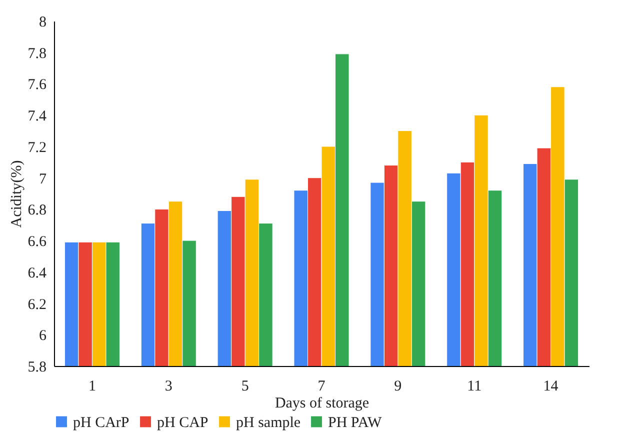  I want to click on legend-label: pH CAP, so click(182, 422).